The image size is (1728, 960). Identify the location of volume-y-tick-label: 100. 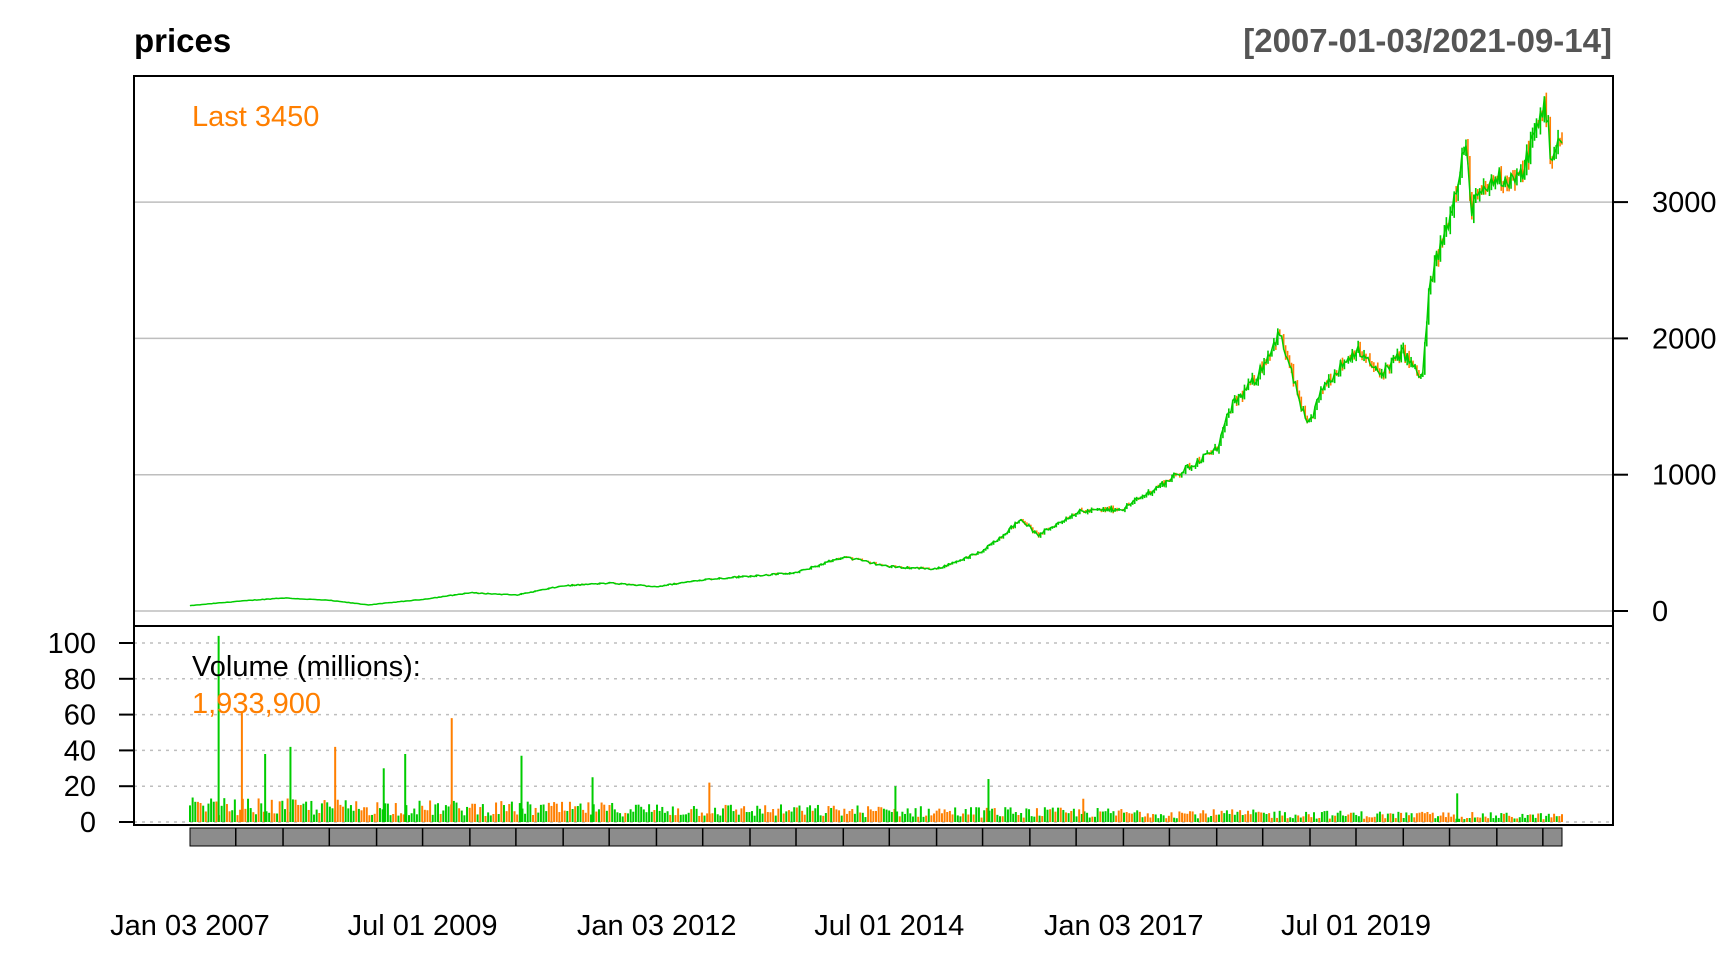
(72, 644).